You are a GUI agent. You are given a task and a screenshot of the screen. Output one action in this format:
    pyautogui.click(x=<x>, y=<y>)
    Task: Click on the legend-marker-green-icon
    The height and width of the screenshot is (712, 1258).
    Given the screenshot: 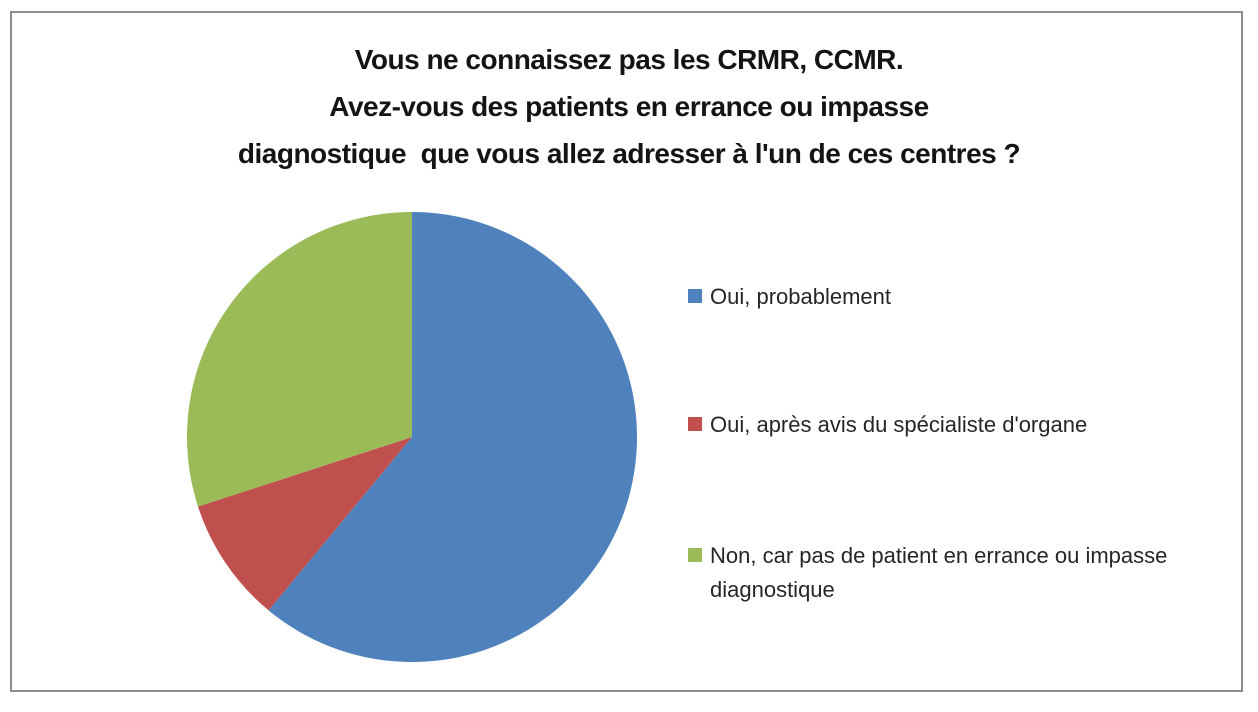 What is the action you would take?
    pyautogui.click(x=695, y=555)
    